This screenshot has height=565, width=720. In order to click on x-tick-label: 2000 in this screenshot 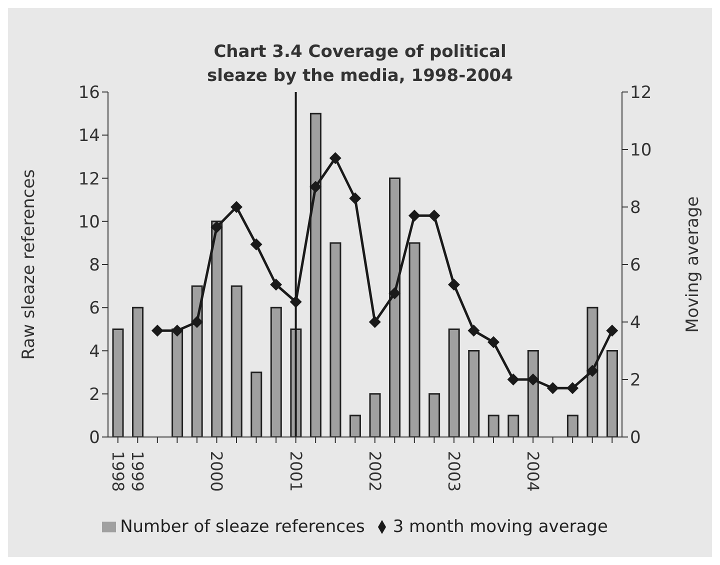, I will do `click(216, 471)`.